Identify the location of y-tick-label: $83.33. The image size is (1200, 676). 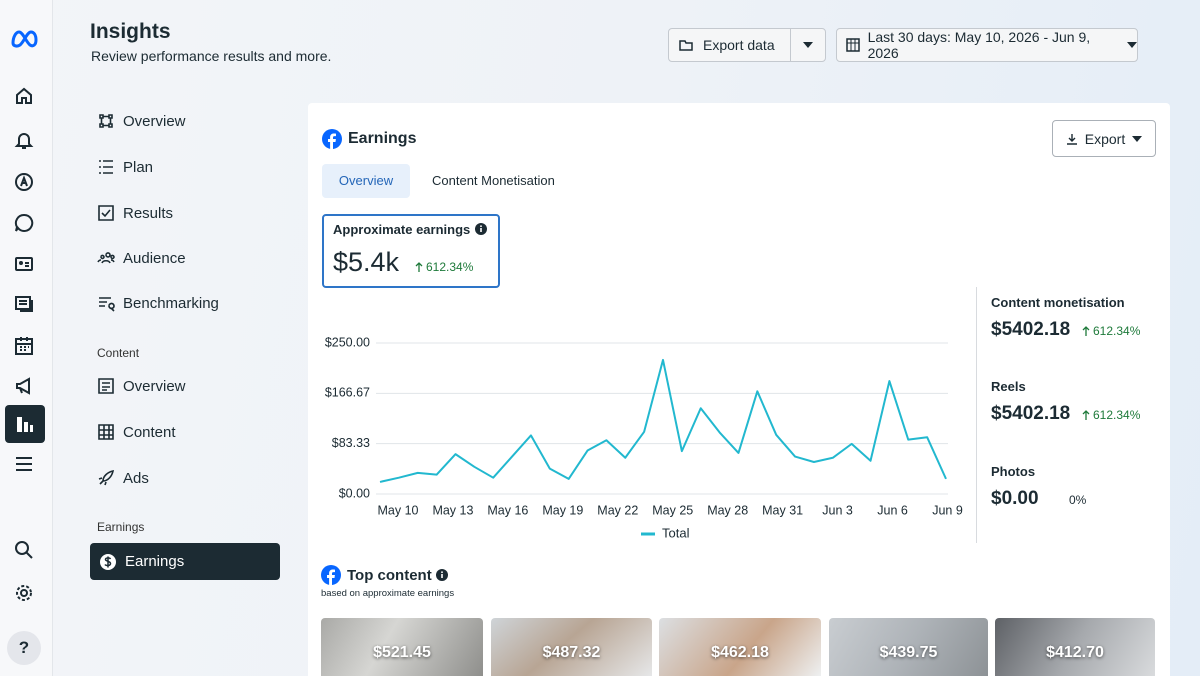
(351, 443).